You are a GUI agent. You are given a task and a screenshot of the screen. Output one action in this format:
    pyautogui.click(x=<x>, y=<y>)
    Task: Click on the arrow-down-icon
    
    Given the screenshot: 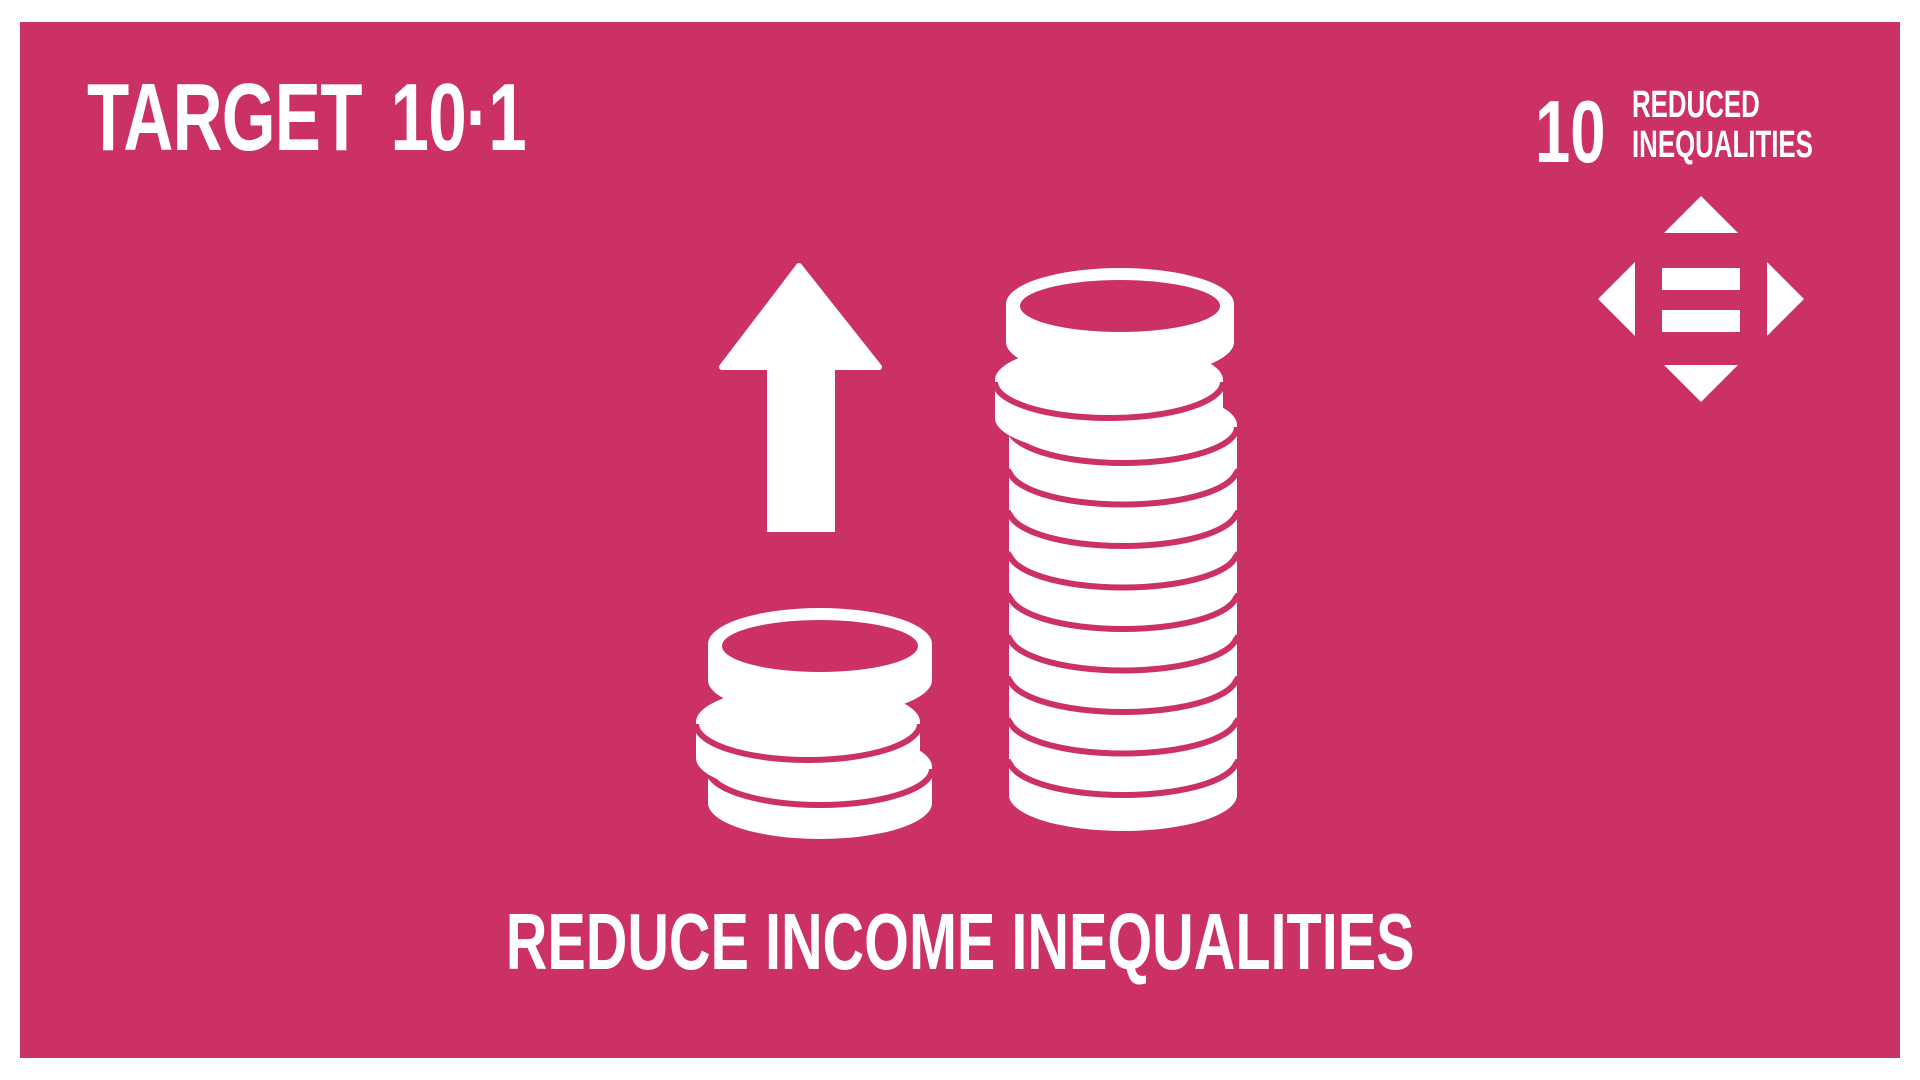 What is the action you would take?
    pyautogui.click(x=1701, y=383)
    